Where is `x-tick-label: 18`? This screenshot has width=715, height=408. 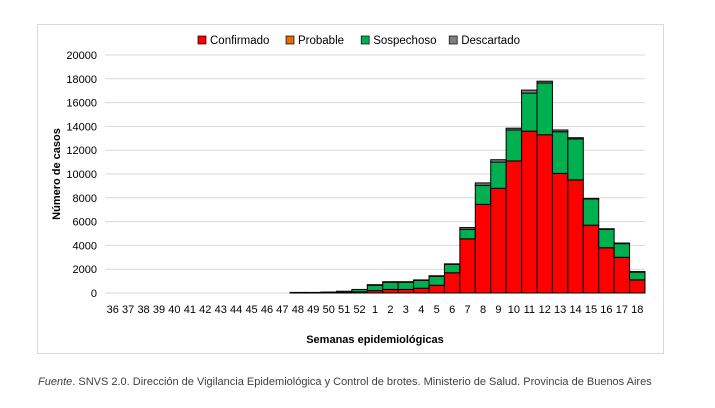
x-tick-label: 18 is located at coordinates (637, 310).